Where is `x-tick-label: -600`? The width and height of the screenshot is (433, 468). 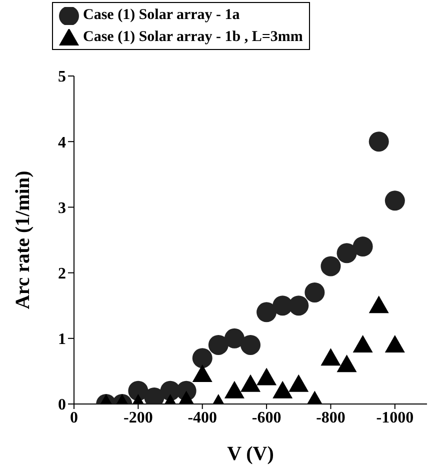
x-tick-label: -600 is located at coordinates (267, 417).